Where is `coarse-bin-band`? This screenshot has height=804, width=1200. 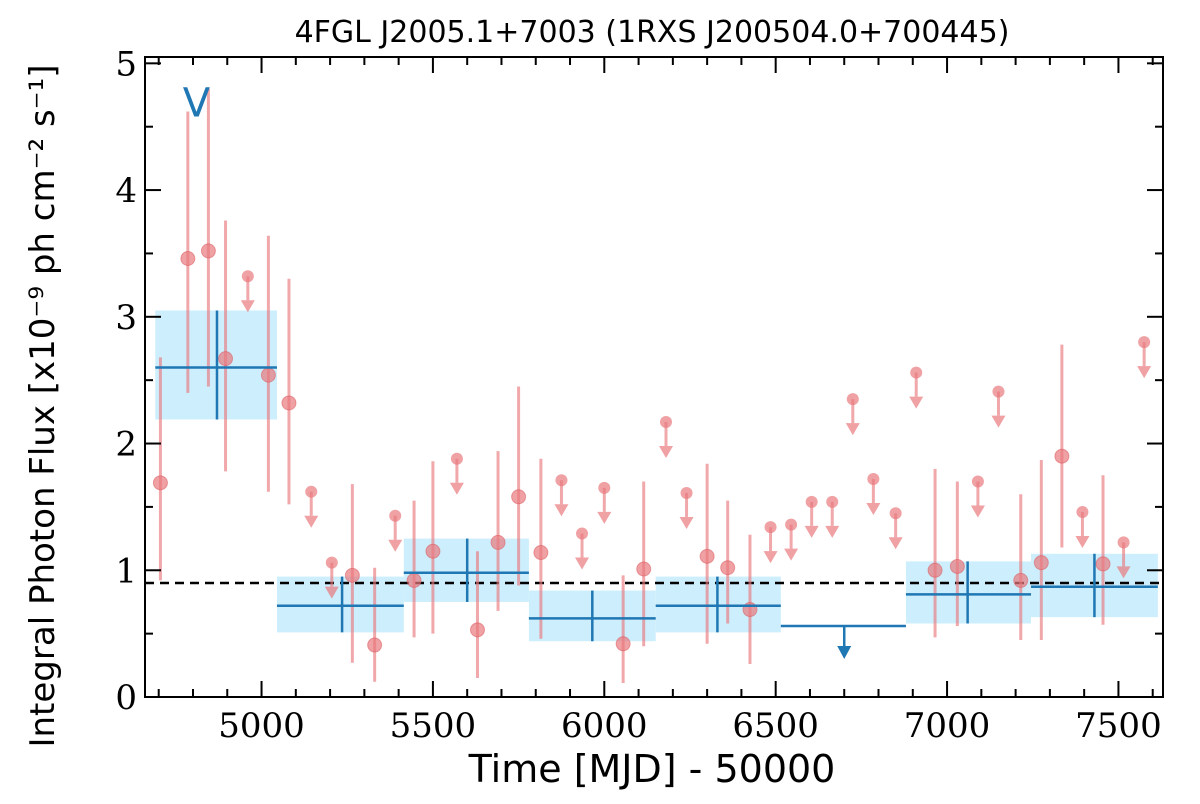
coarse-bin-band is located at coordinates (340, 604).